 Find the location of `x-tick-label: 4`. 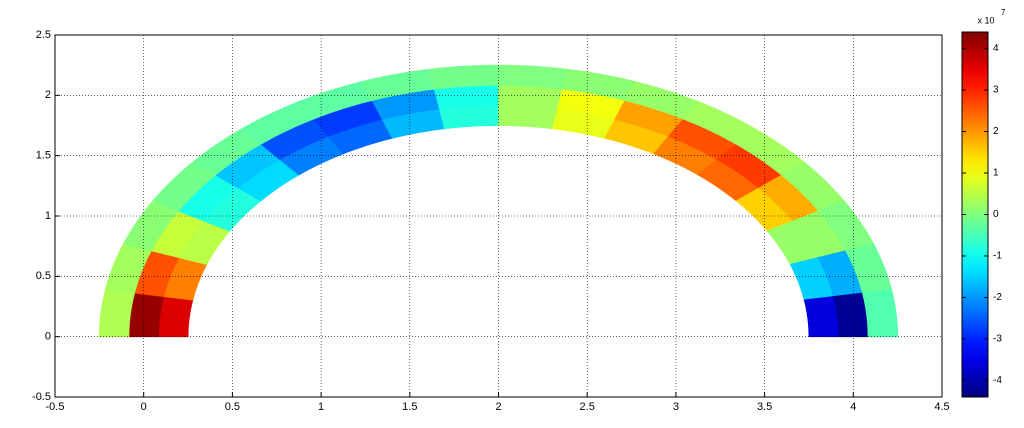

x-tick-label: 4 is located at coordinates (853, 407).